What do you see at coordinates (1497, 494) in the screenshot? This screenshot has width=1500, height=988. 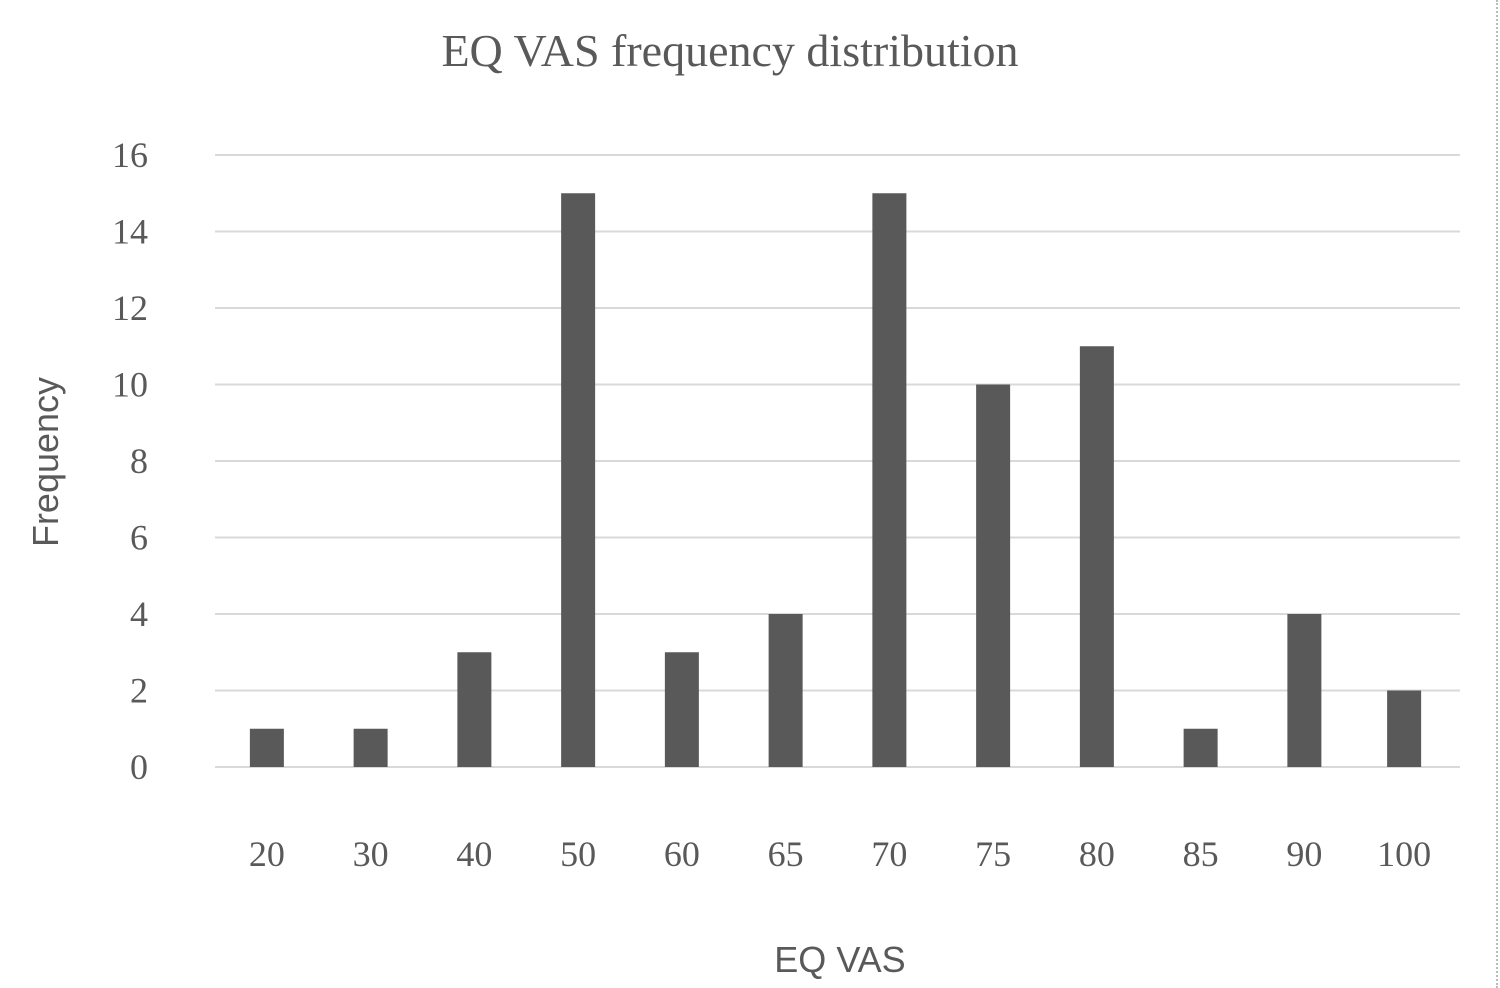 I see `image-border` at bounding box center [1497, 494].